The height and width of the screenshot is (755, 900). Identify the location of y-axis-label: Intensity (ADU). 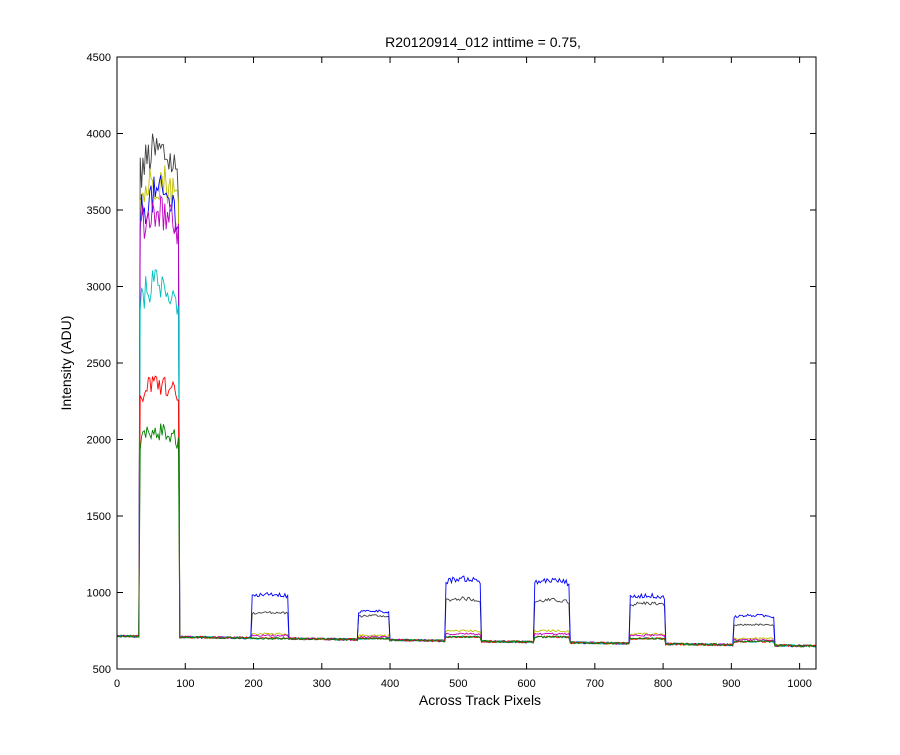
(66, 363).